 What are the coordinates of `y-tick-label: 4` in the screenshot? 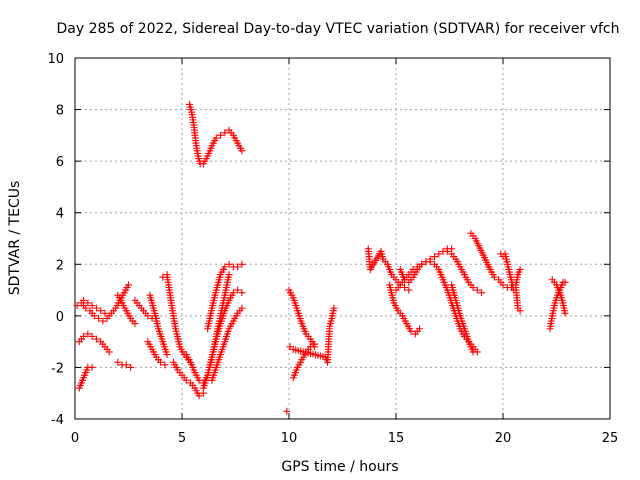 It's located at (60, 214).